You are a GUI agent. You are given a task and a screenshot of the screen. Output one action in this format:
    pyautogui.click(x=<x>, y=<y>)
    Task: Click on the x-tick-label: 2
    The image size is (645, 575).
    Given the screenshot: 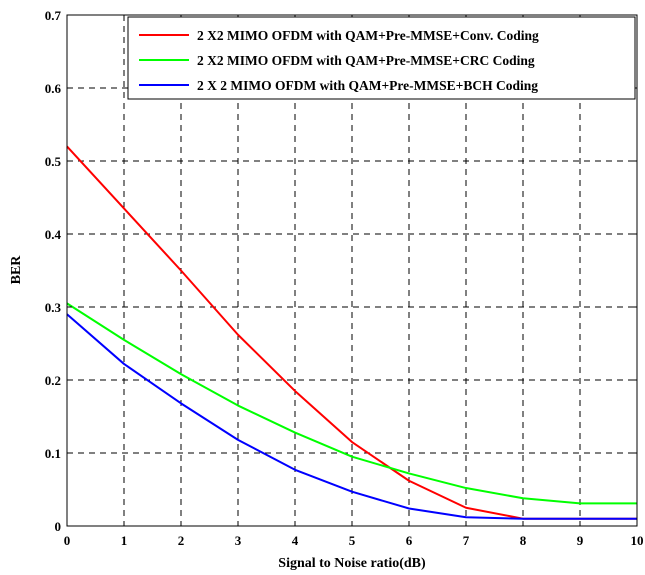 What is the action you would take?
    pyautogui.click(x=181, y=540)
    